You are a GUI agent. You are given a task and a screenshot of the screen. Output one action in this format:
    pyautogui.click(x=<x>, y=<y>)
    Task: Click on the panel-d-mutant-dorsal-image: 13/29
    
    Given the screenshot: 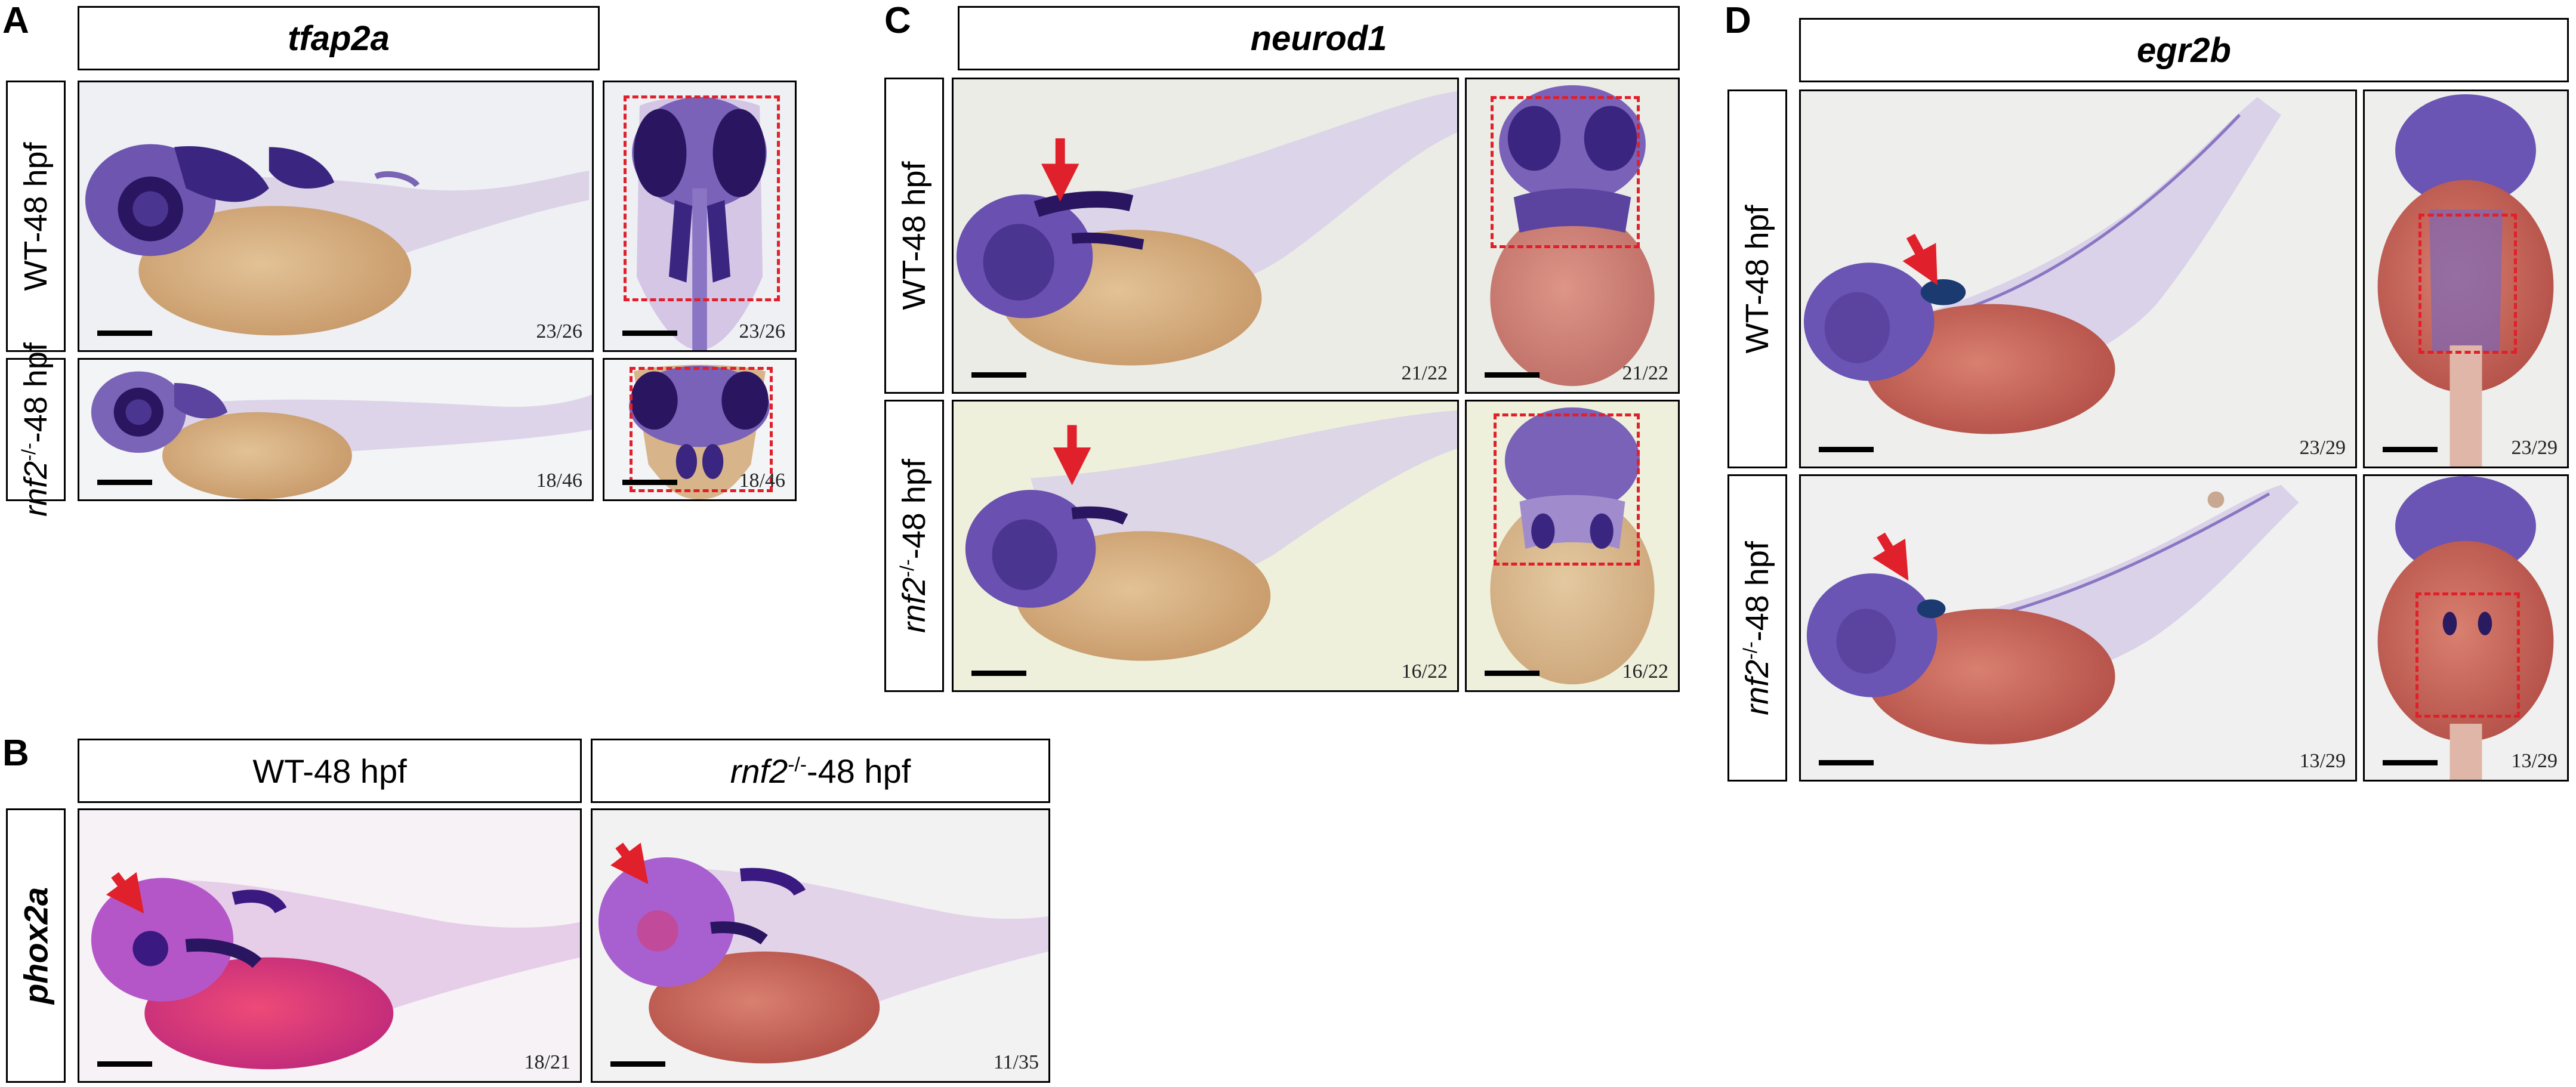 What is the action you would take?
    pyautogui.click(x=2466, y=628)
    